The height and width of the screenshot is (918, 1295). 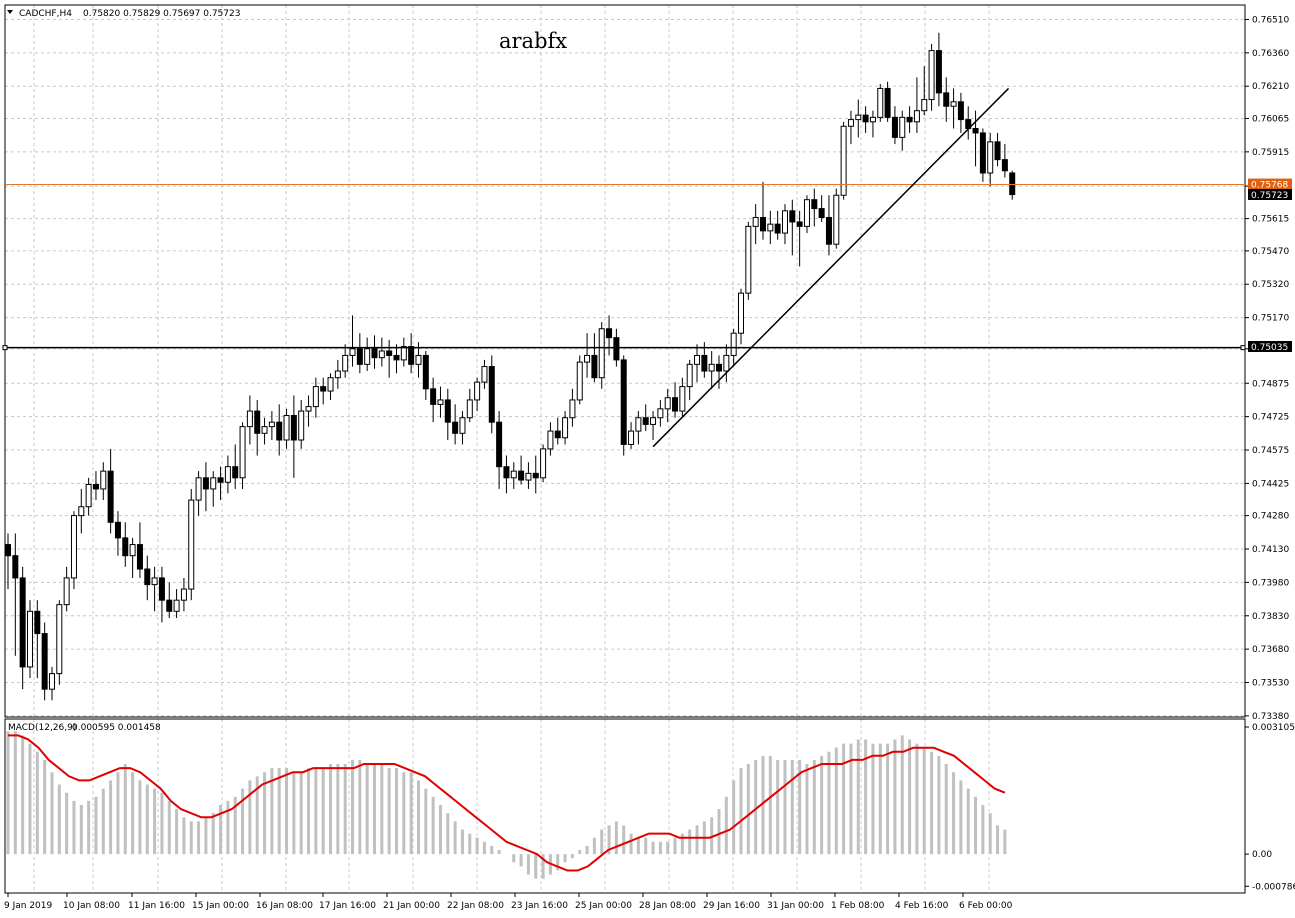 What do you see at coordinates (1270, 484) in the screenshot?
I see `y-tick-label: 0.74425` at bounding box center [1270, 484].